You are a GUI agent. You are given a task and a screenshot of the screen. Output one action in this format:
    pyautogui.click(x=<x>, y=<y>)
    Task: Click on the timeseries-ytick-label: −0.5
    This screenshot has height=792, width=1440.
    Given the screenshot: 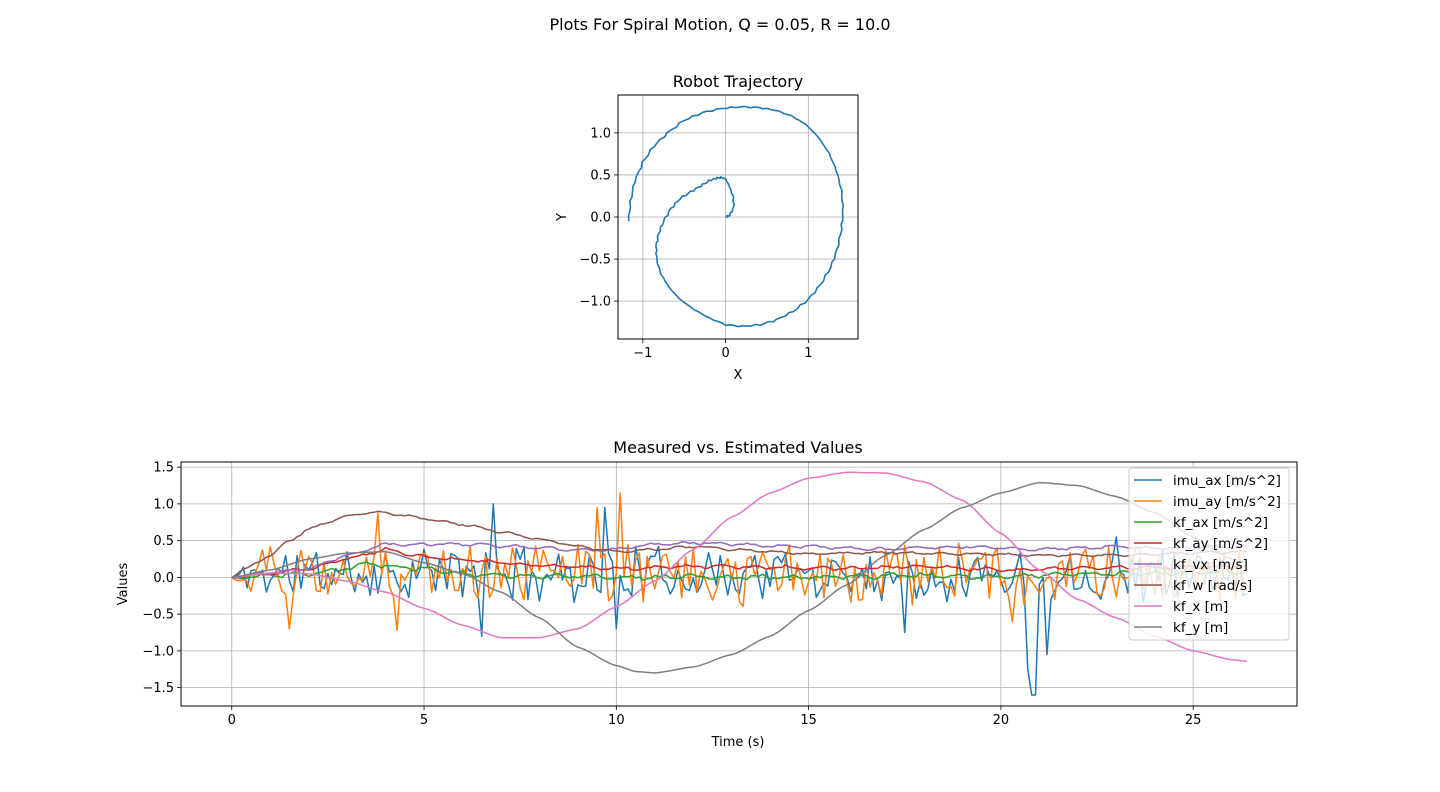 What is the action you would take?
    pyautogui.click(x=158, y=615)
    